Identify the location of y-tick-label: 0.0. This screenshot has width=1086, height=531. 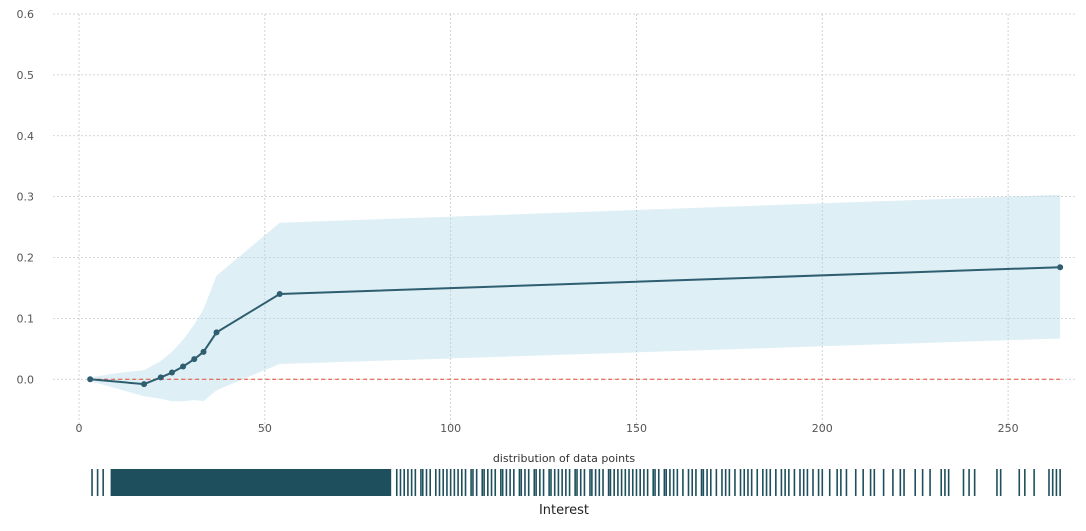
(26, 379).